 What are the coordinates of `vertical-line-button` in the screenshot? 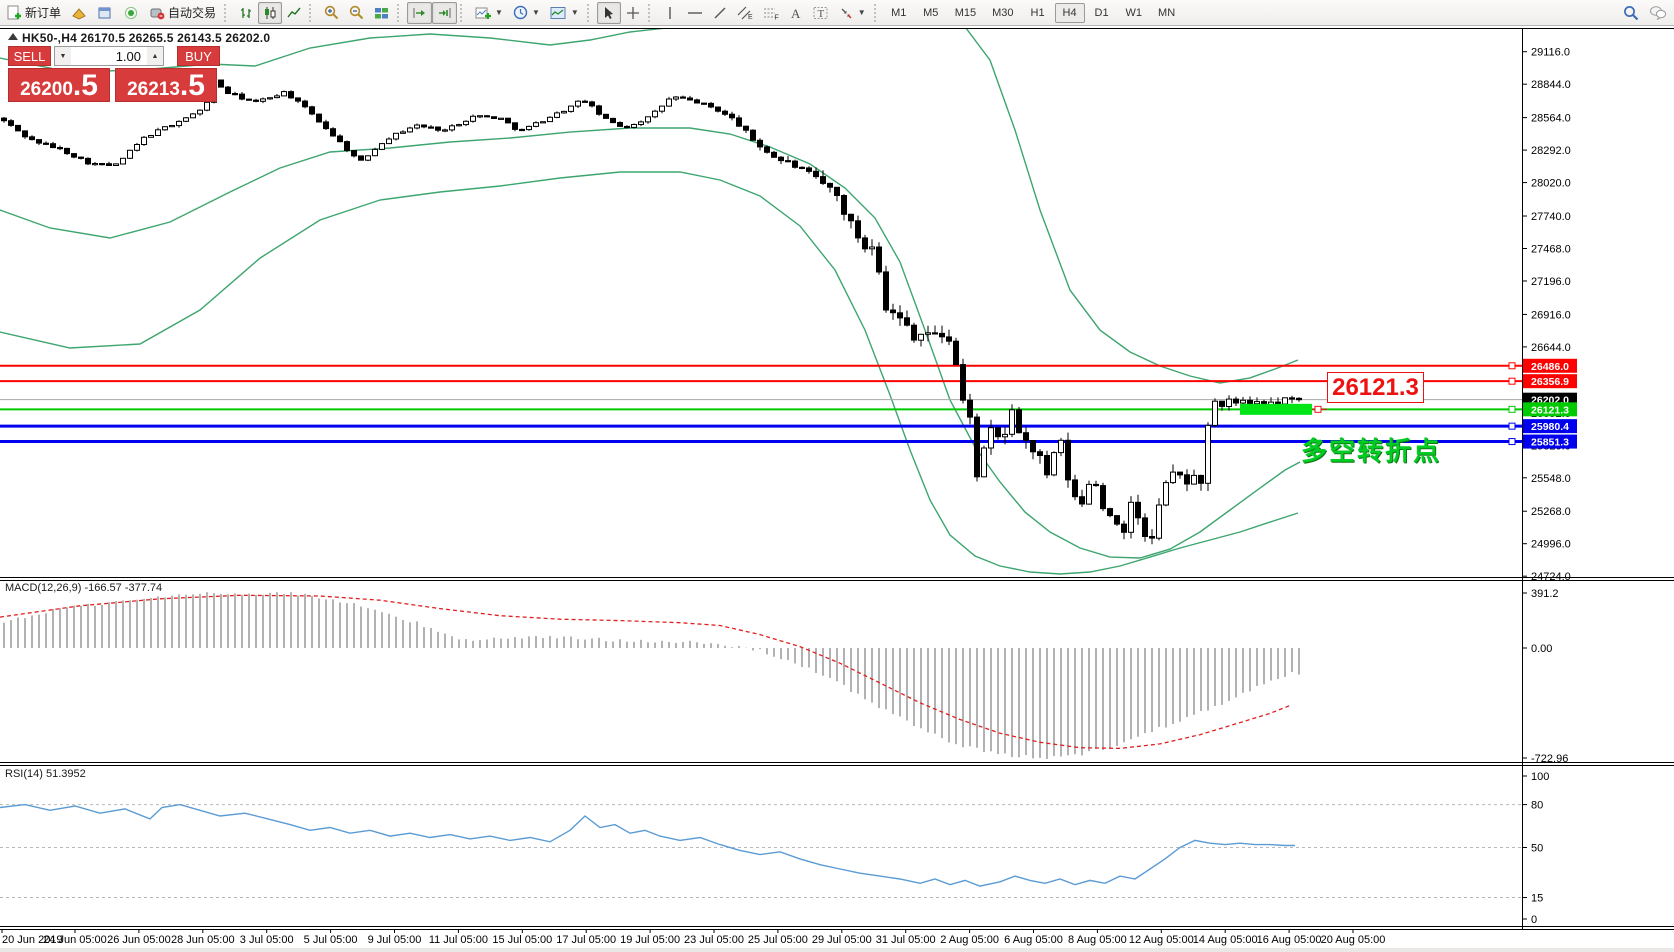 It's located at (670, 13).